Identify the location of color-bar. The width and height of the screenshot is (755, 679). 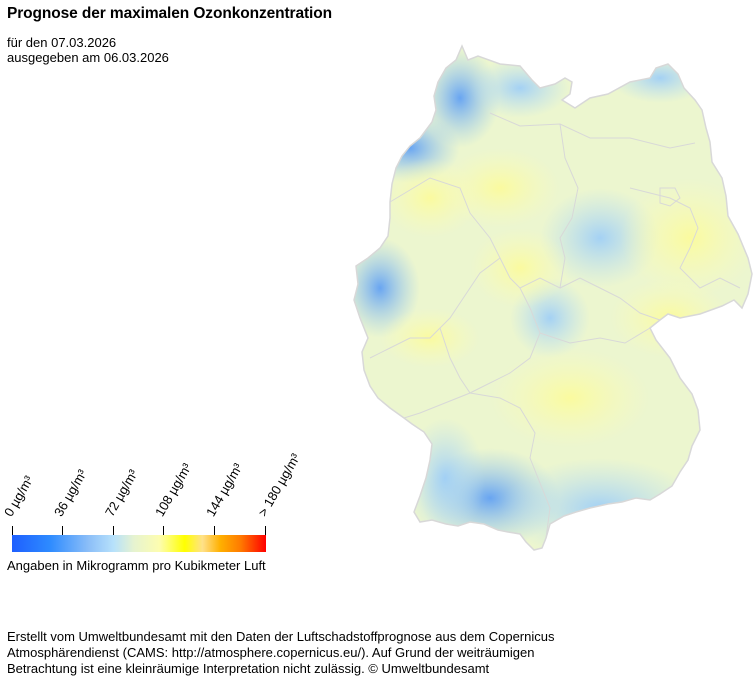
(139, 543).